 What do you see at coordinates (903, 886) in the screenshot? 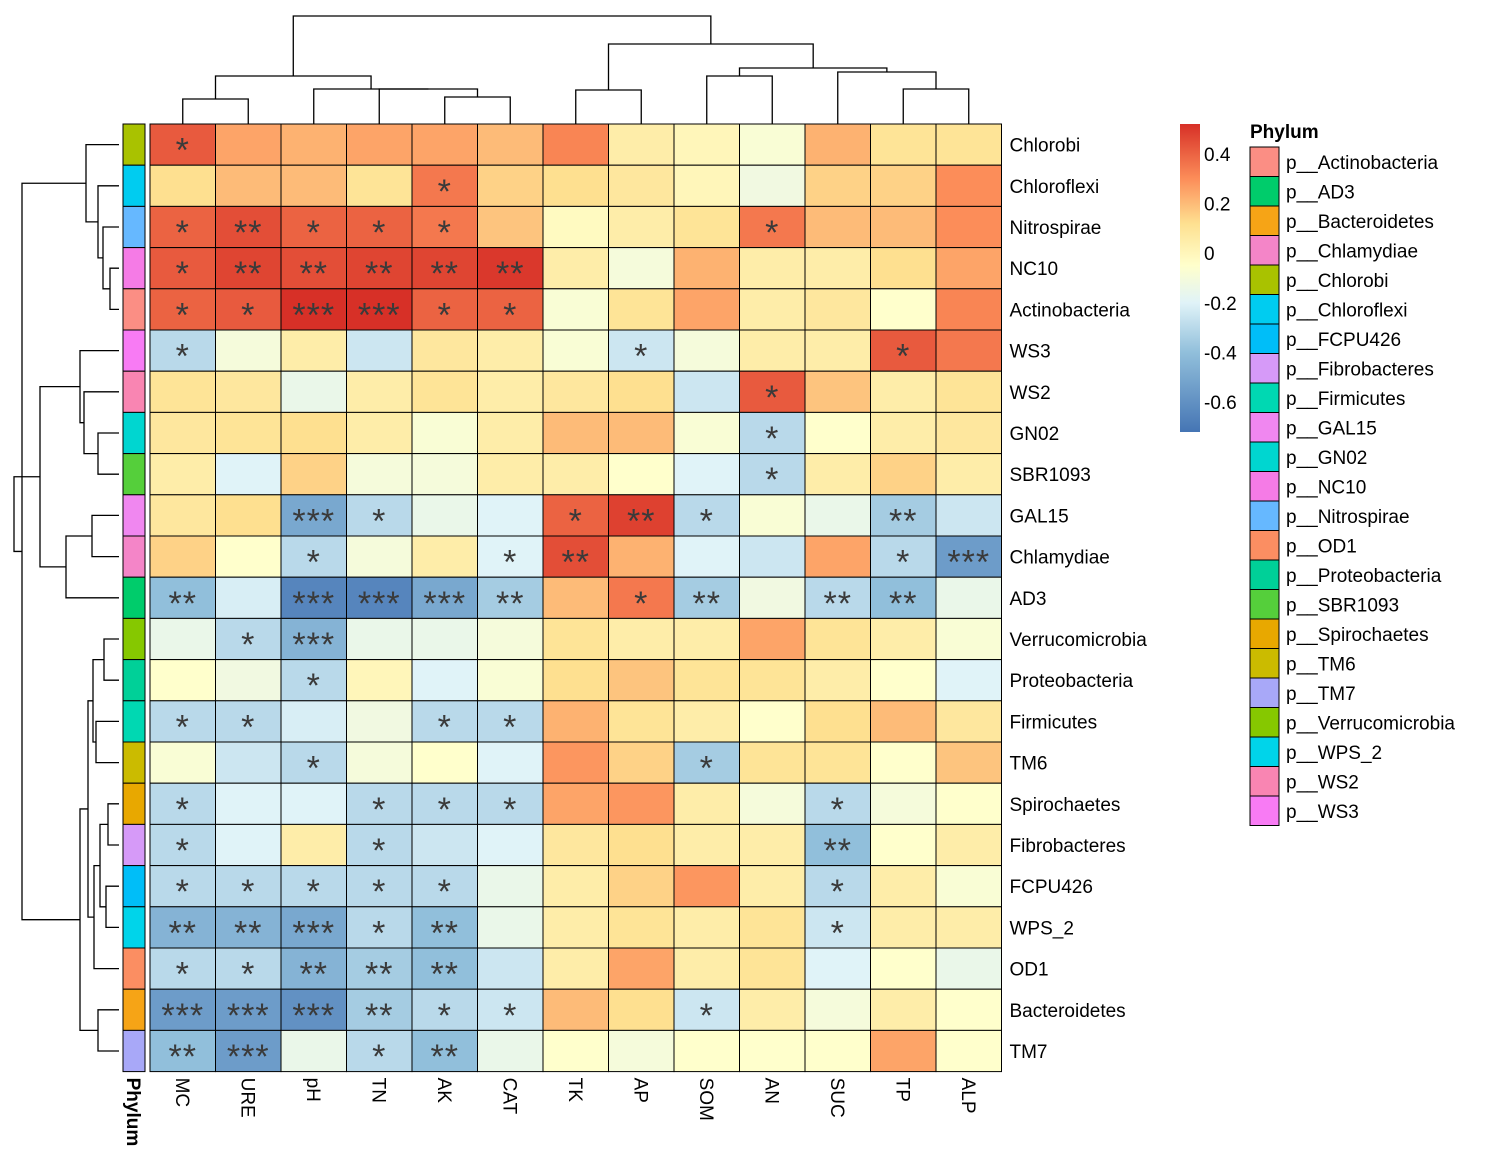
I see `heatmap-cell-FCPU426-TP` at bounding box center [903, 886].